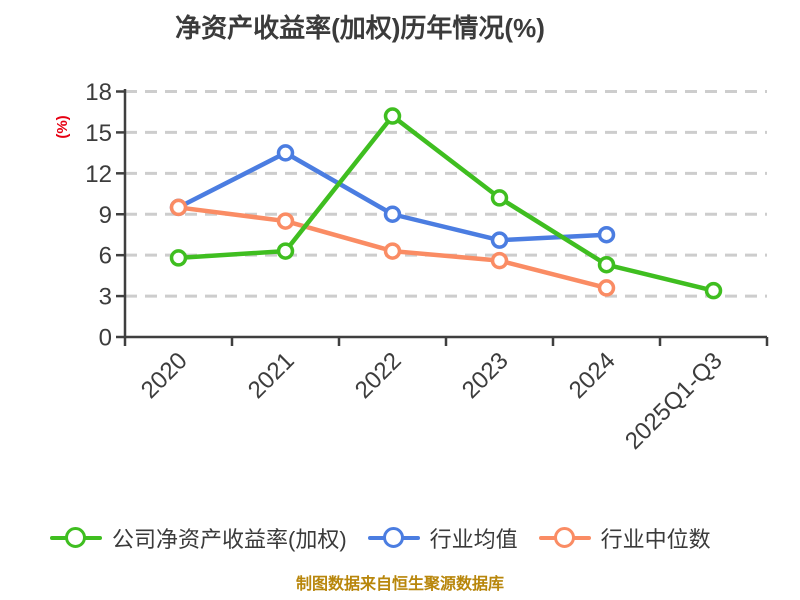 Image resolution: width=800 pixels, height=600 pixels. I want to click on x-tick-label: 2024, so click(592, 375).